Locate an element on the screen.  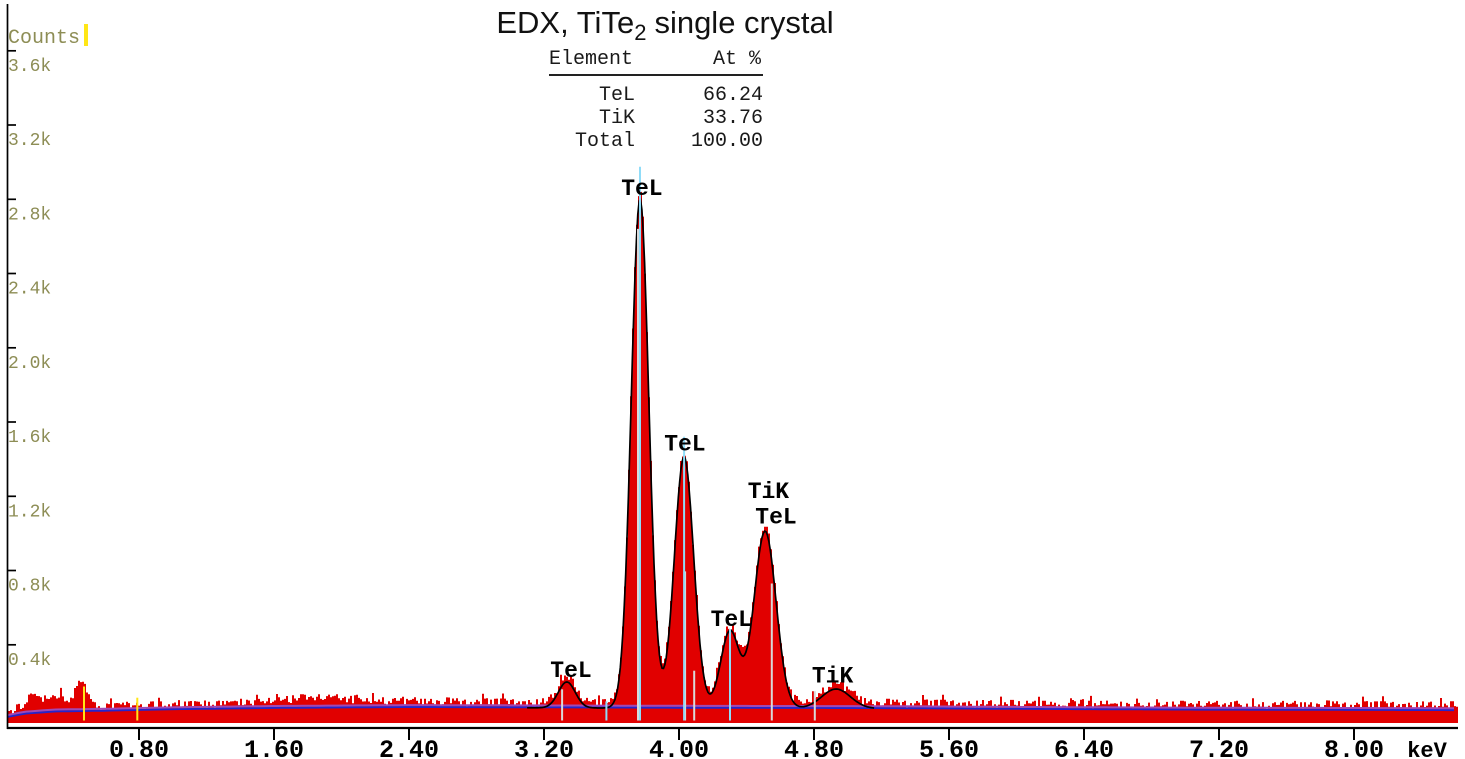
y-tick-label: 2.4k is located at coordinates (29, 290).